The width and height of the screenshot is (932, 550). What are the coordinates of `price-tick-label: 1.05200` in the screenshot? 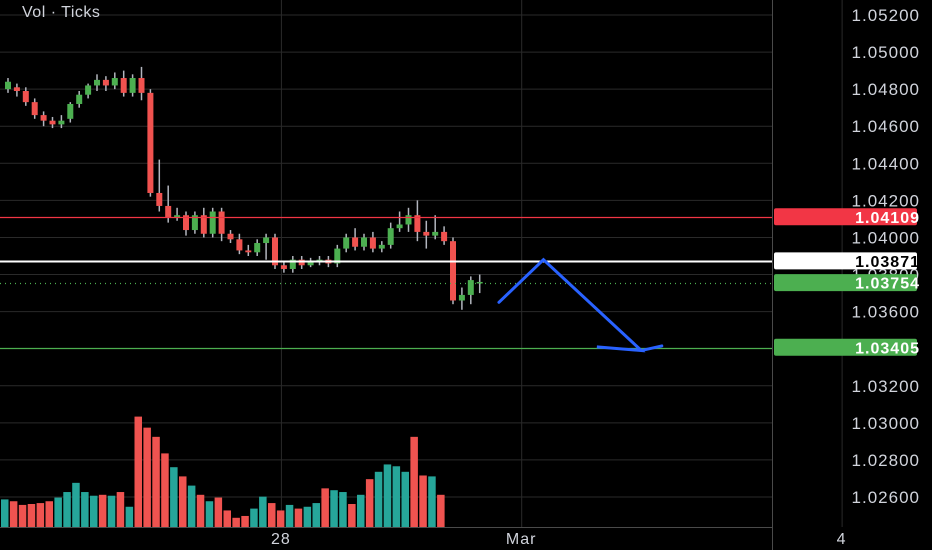 It's located at (886, 15).